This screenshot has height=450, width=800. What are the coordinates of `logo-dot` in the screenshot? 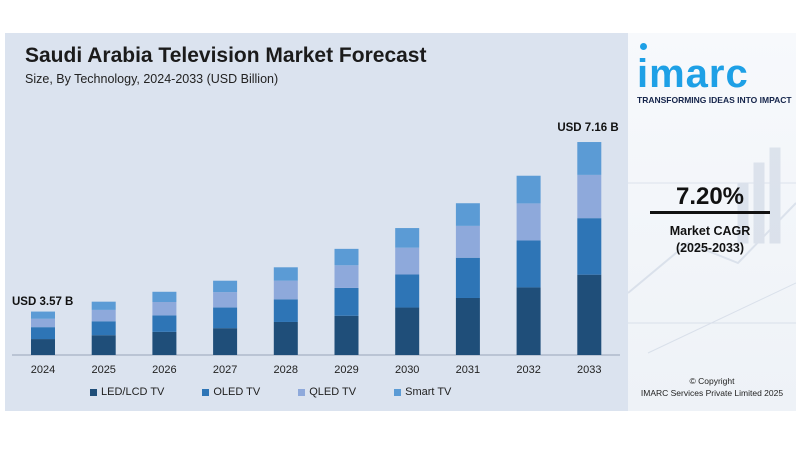 It's located at (643, 46).